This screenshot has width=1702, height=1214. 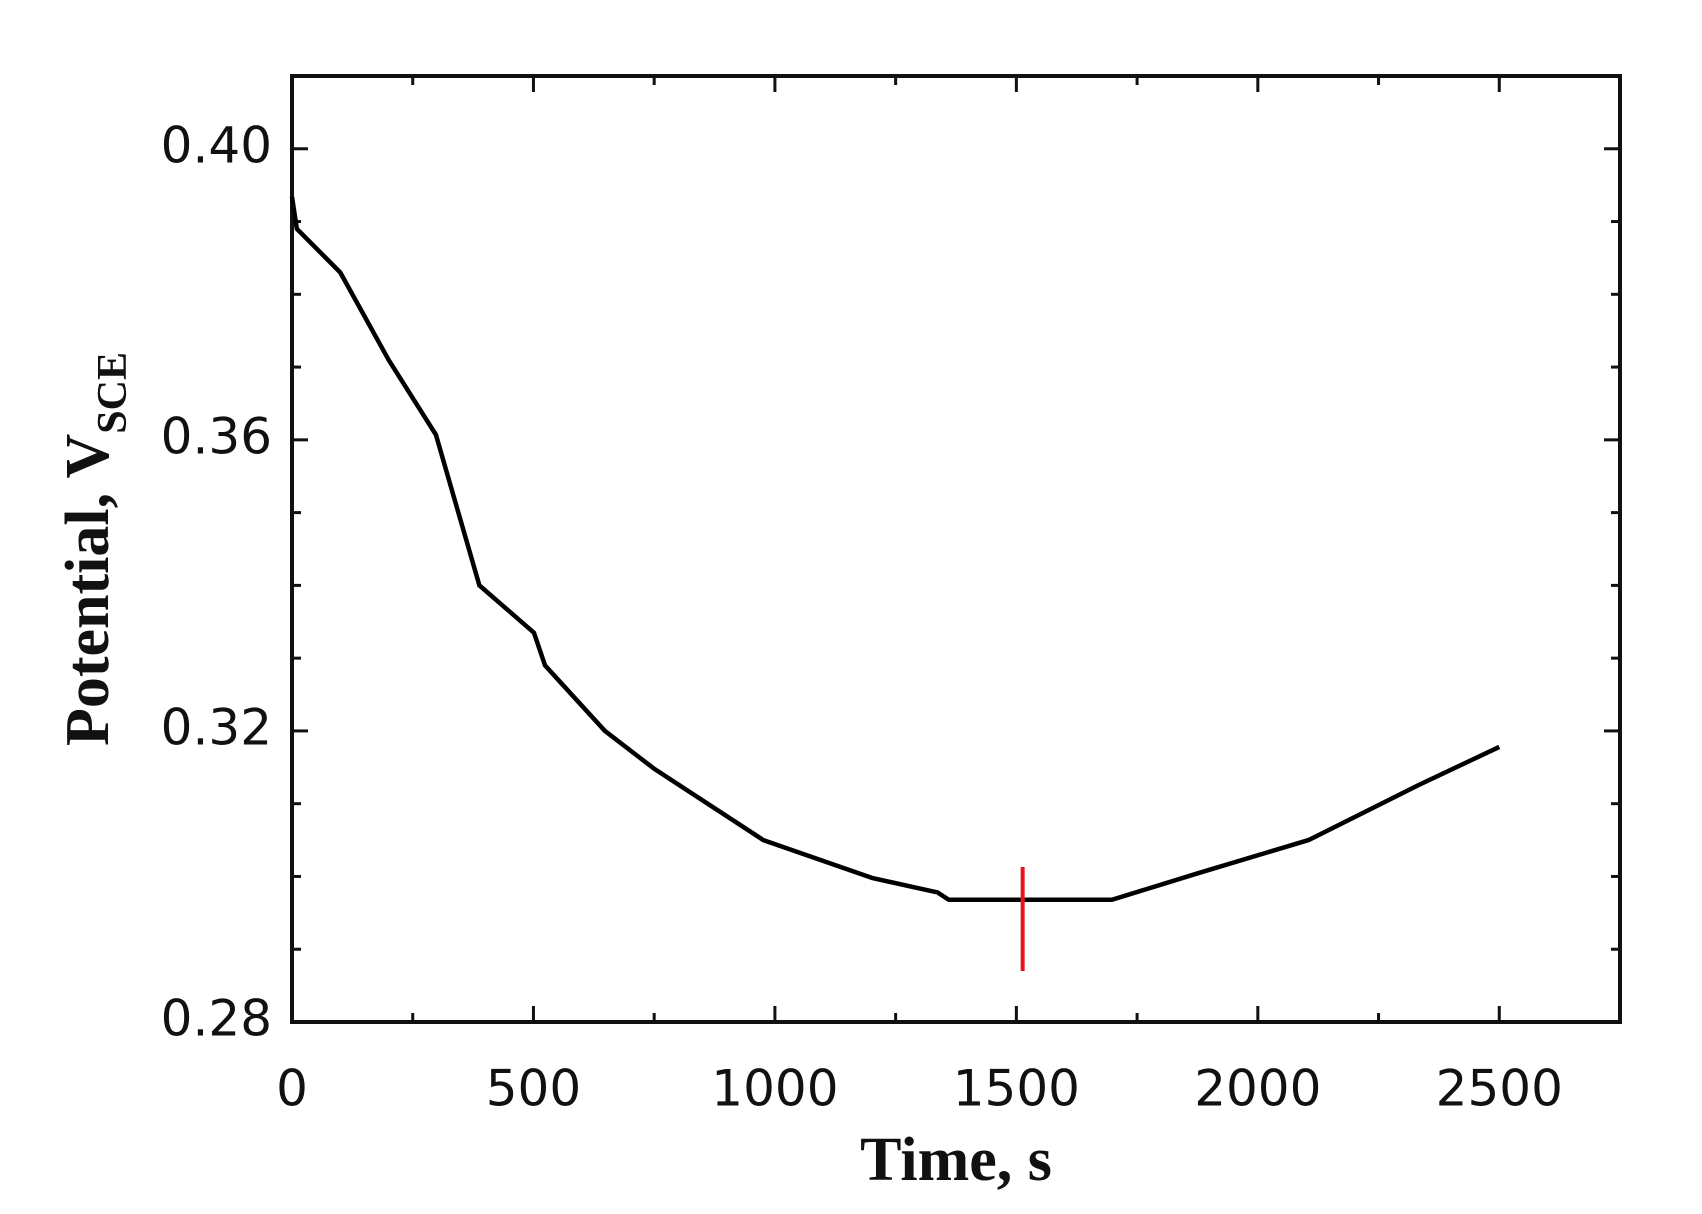 I want to click on x-tick-label: 2500, so click(x=1499, y=1089).